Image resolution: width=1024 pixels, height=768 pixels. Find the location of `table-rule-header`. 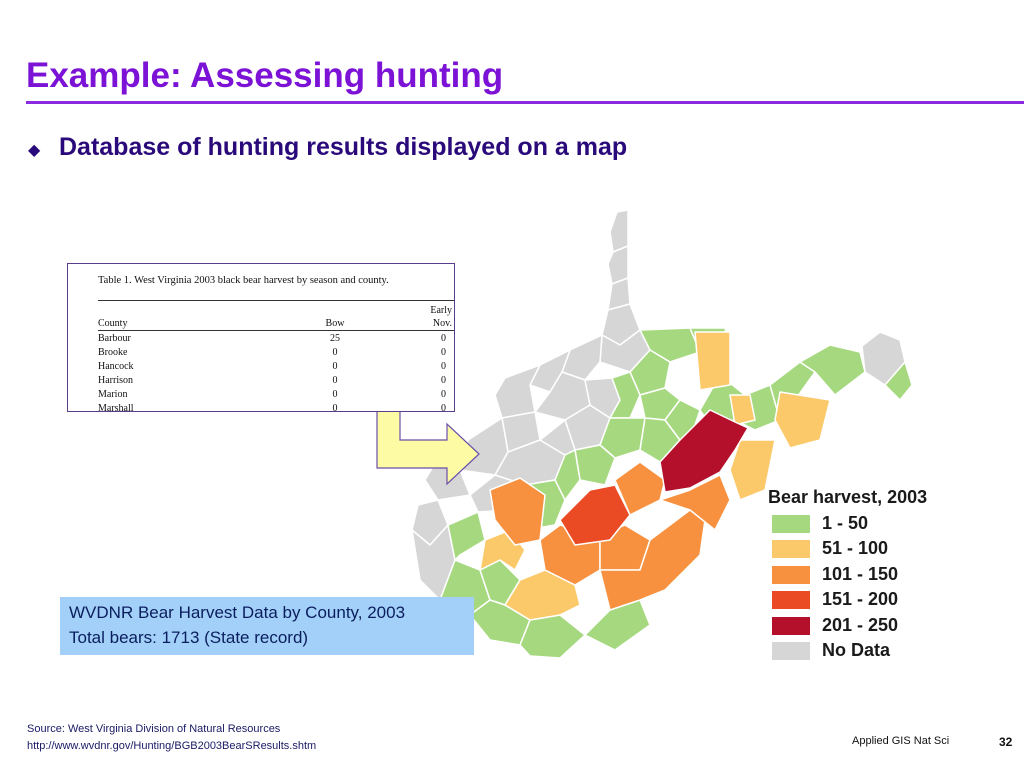

table-rule-header is located at coordinates (276, 330).